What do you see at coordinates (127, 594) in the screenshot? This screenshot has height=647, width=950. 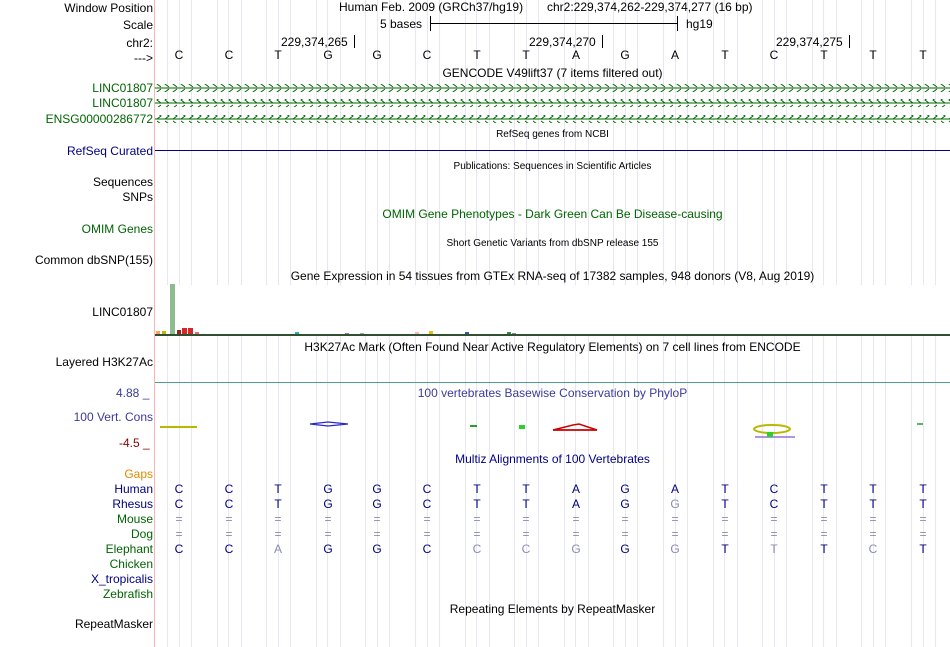 I see `multiz-species-label: Zebrafish` at bounding box center [127, 594].